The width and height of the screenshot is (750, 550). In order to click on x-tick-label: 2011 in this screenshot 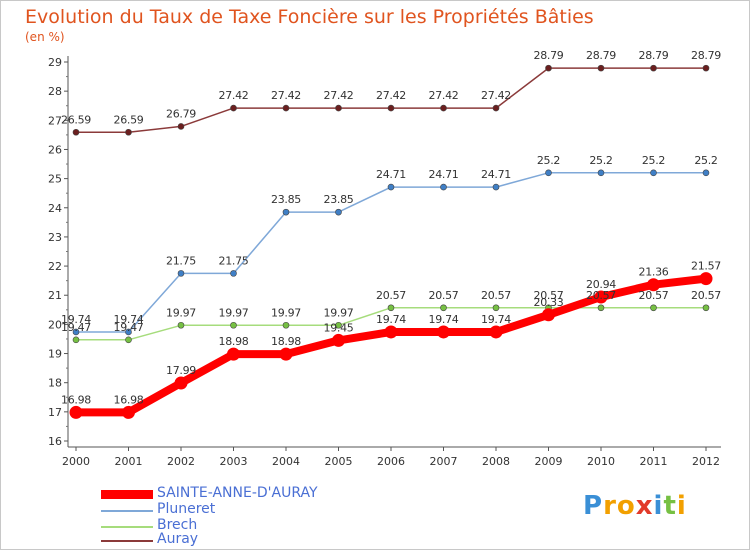, I will do `click(654, 461)`.